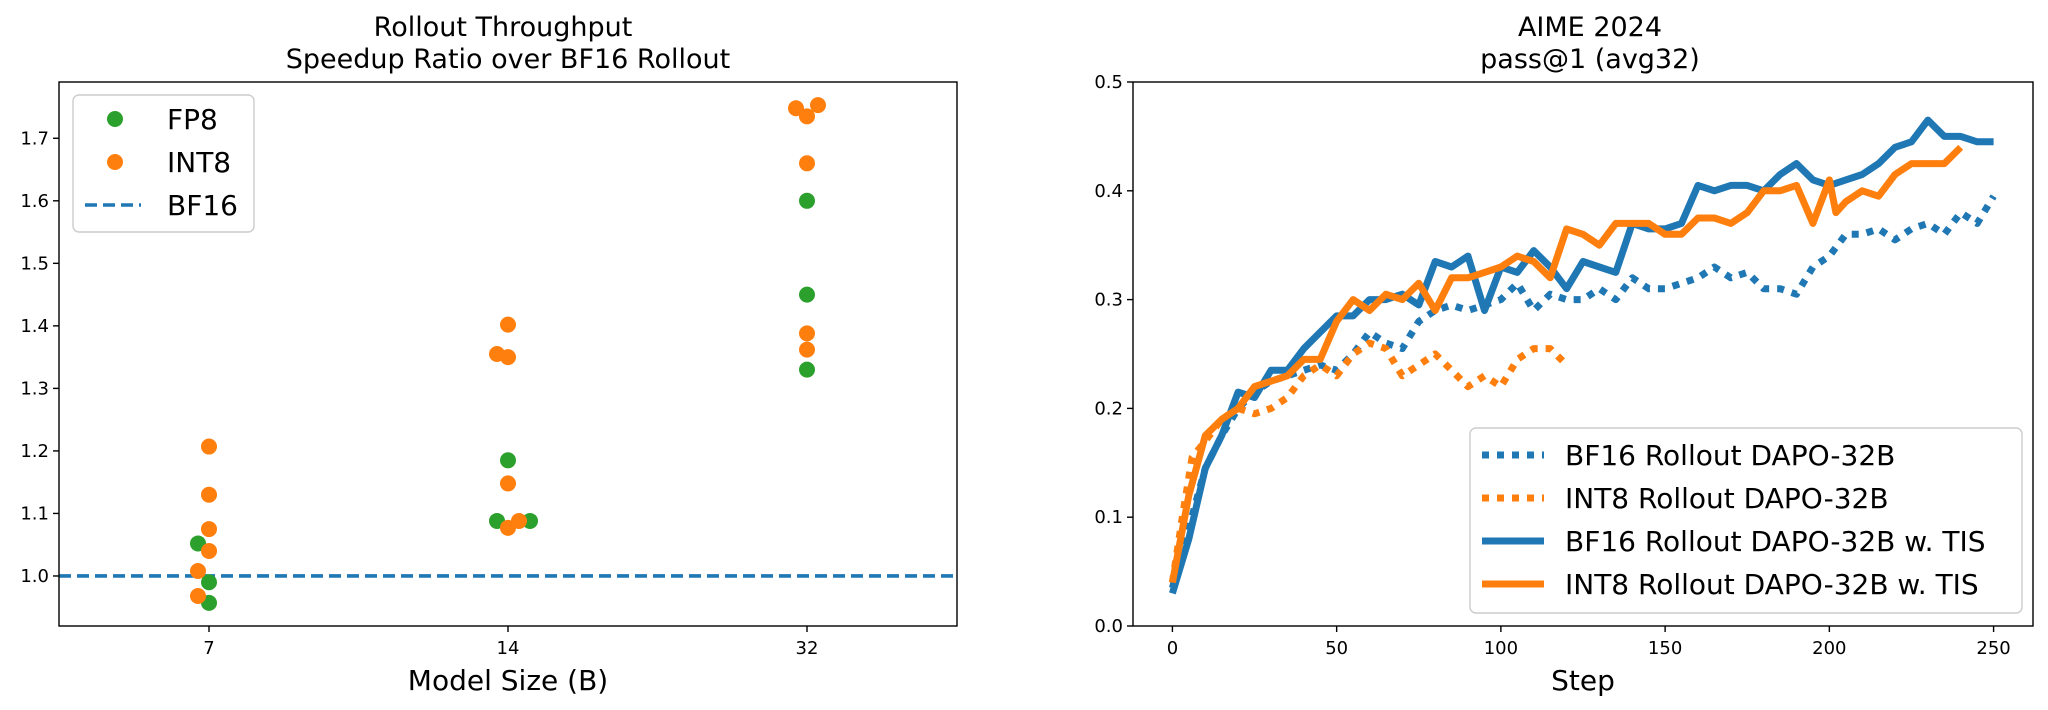  Describe the element at coordinates (1993, 648) in the screenshot. I see `x-tick-label: 250` at that location.